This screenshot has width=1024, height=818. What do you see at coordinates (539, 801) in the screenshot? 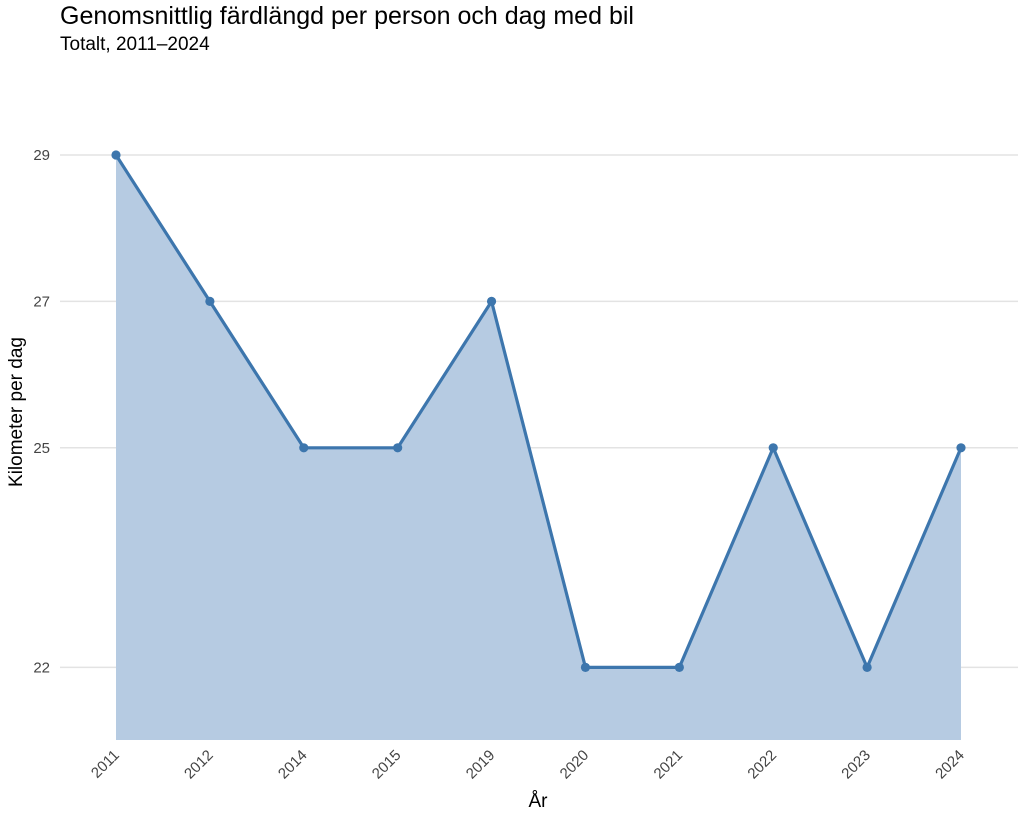
I see `x-axis-title: År` at bounding box center [539, 801].